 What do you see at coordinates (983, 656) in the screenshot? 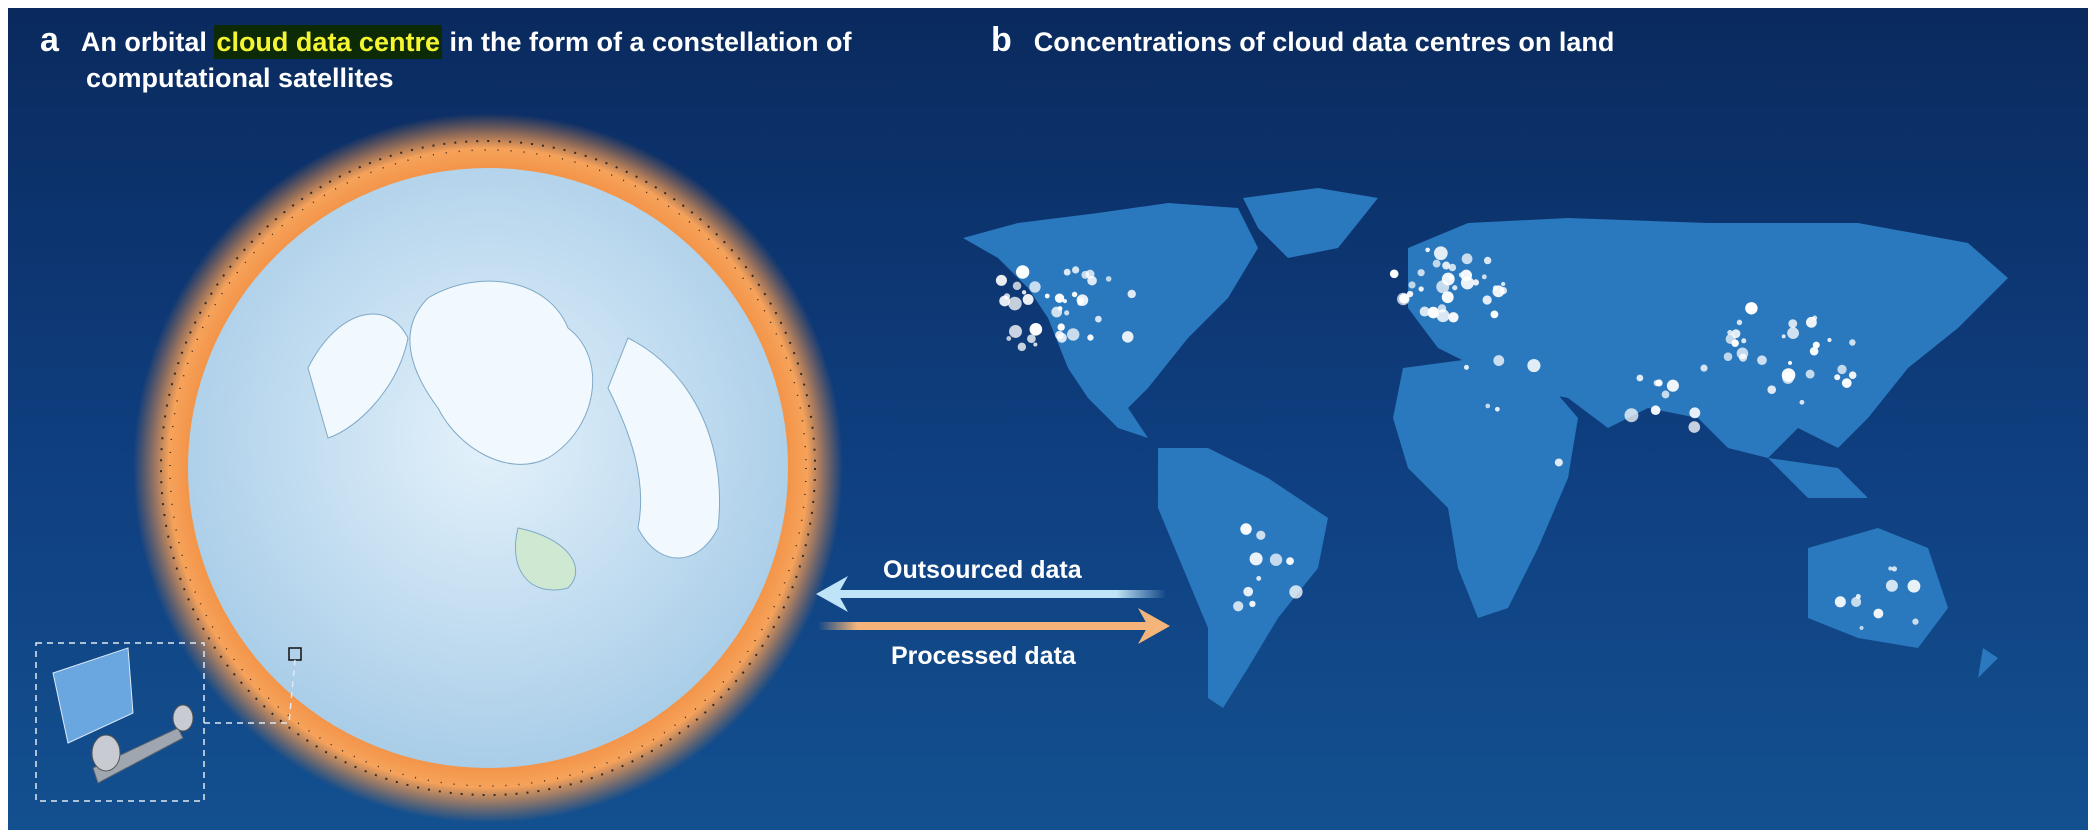
I see `processed-data-label: Processed data` at bounding box center [983, 656].